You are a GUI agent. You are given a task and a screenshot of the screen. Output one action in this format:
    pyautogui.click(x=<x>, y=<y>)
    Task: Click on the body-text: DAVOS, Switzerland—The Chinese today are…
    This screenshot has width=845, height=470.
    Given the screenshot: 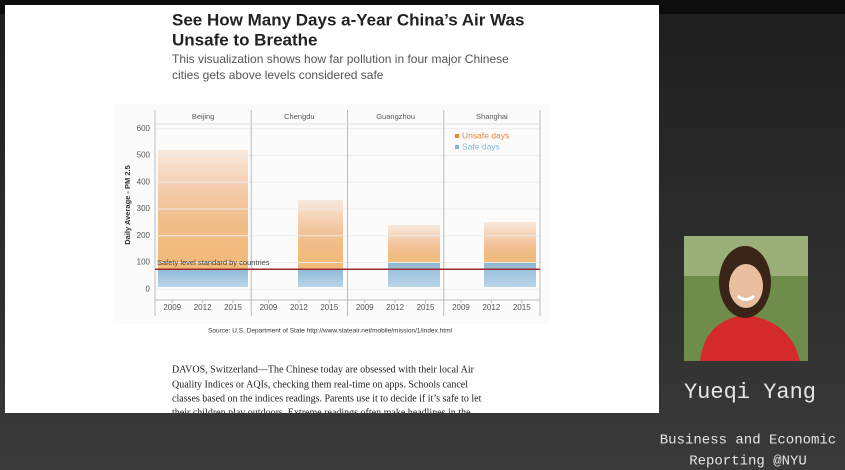 What is the action you would take?
    pyautogui.click(x=323, y=369)
    